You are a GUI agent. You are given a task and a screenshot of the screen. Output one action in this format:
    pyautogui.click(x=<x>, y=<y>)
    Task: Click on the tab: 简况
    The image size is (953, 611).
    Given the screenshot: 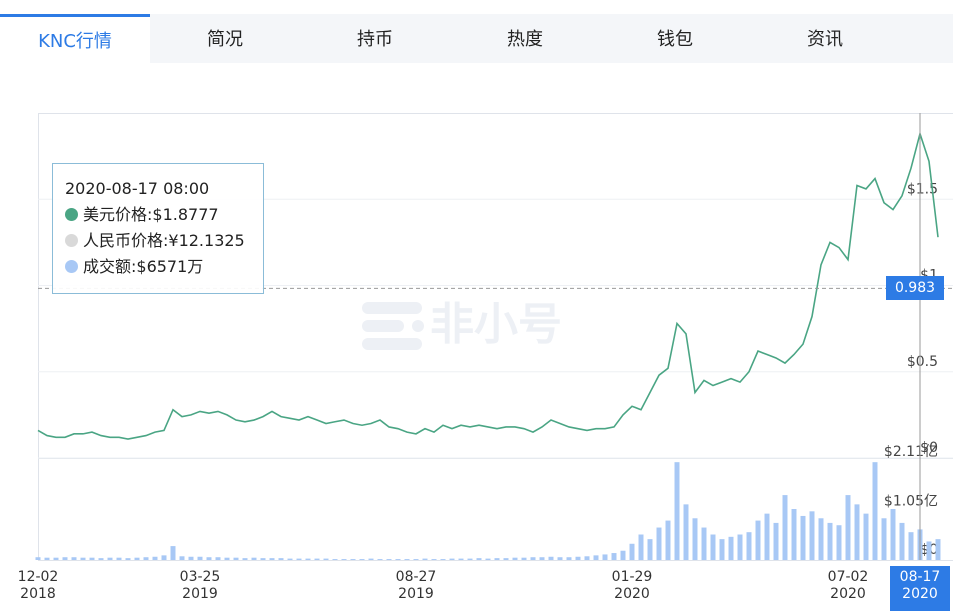 What is the action you would take?
    pyautogui.click(x=225, y=38)
    